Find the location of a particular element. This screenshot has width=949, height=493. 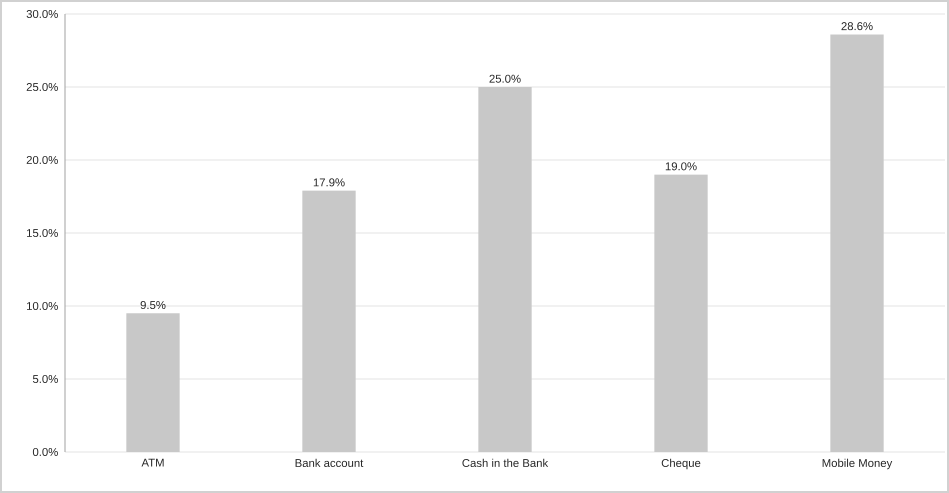

y-tick-label: 25.0% is located at coordinates (42, 87).